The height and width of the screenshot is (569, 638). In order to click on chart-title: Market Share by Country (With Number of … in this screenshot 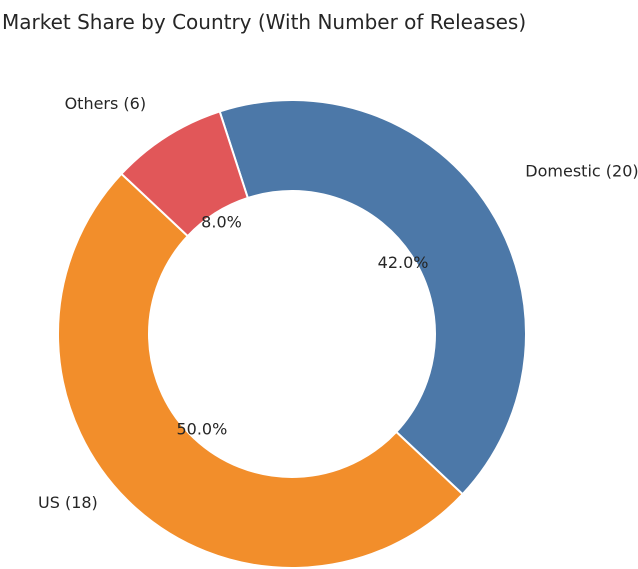, I will do `click(264, 22)`.